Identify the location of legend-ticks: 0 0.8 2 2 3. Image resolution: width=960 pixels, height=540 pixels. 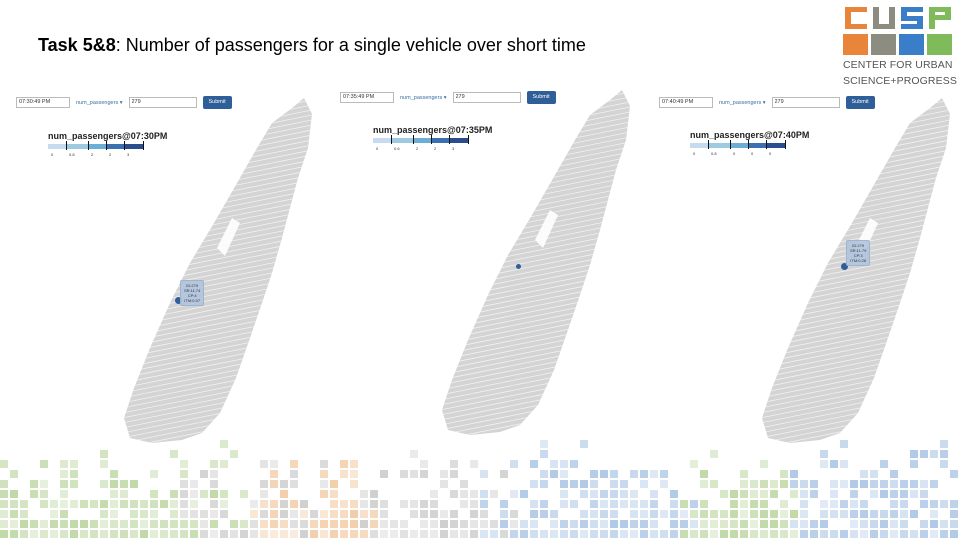
(107, 149).